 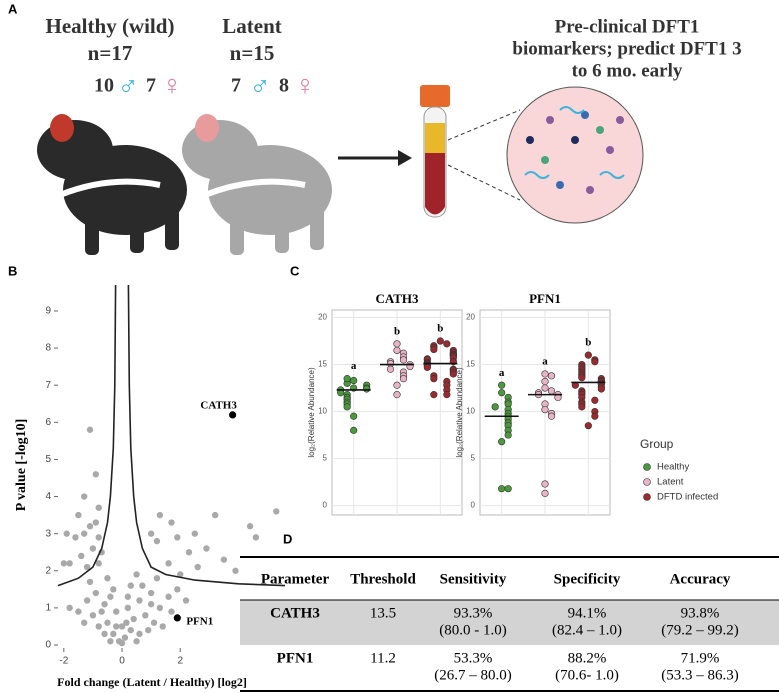 I want to click on table-header: Threshold, so click(x=383, y=579).